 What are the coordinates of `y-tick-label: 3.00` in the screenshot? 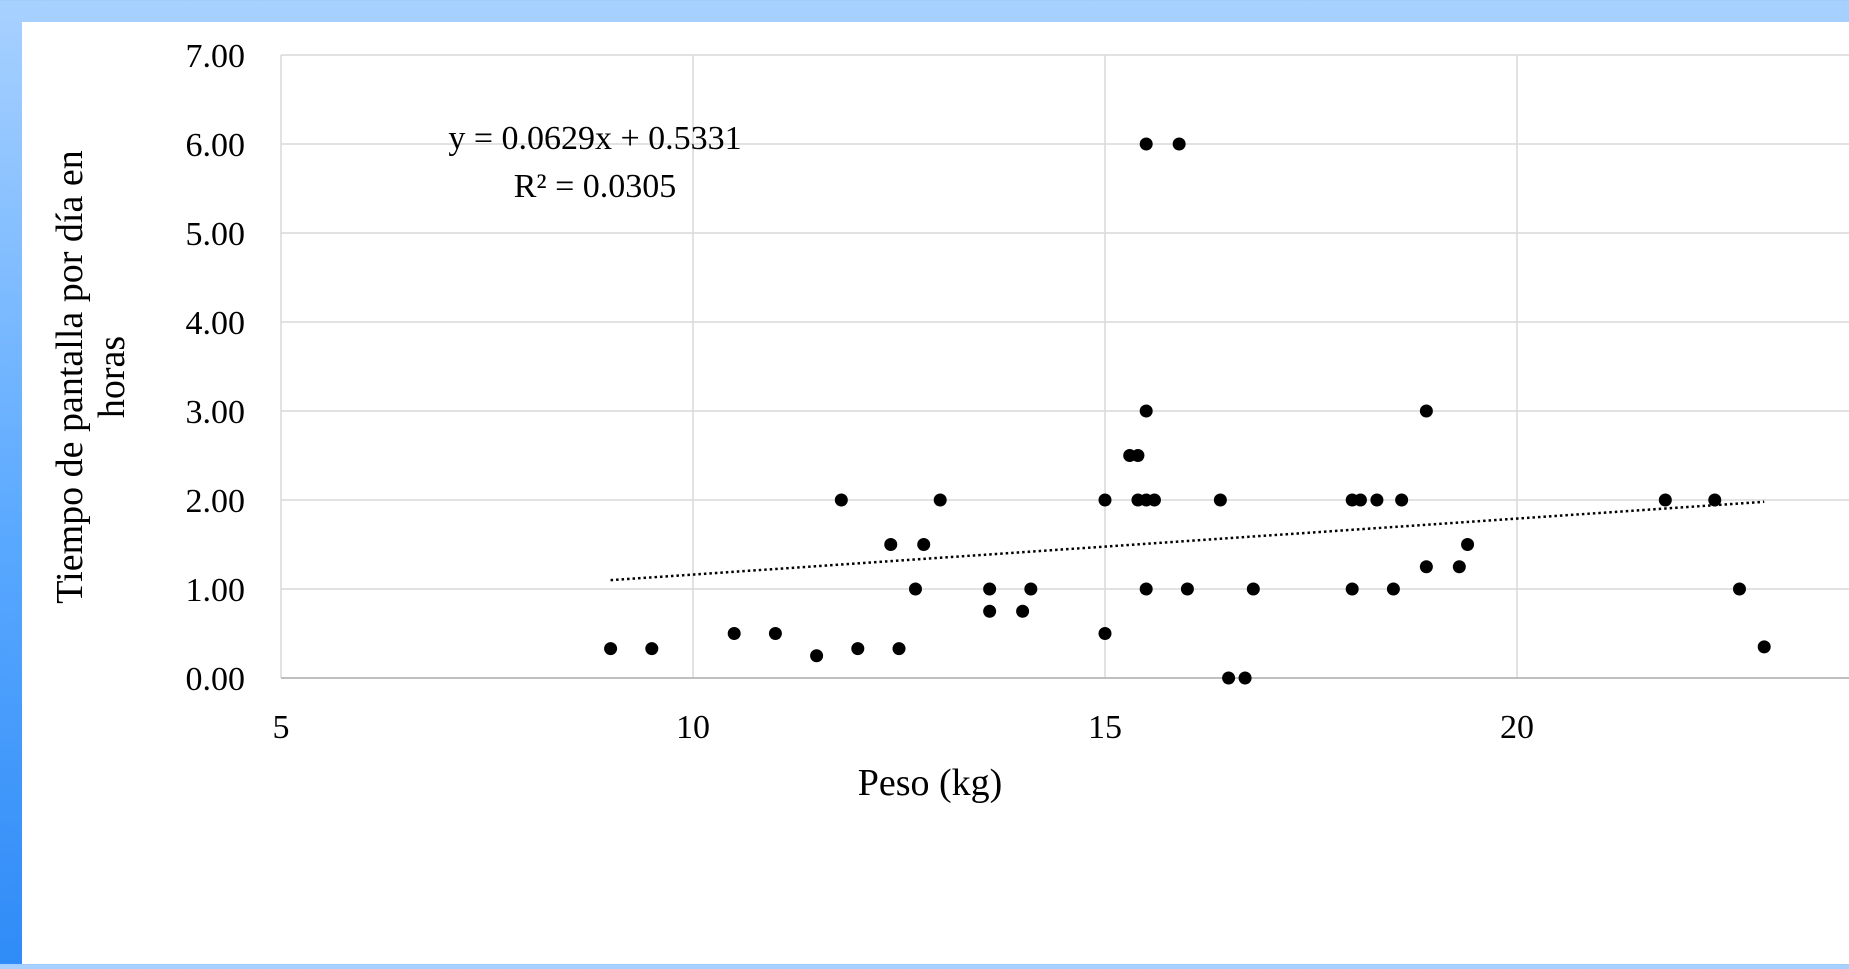 It's located at (216, 412).